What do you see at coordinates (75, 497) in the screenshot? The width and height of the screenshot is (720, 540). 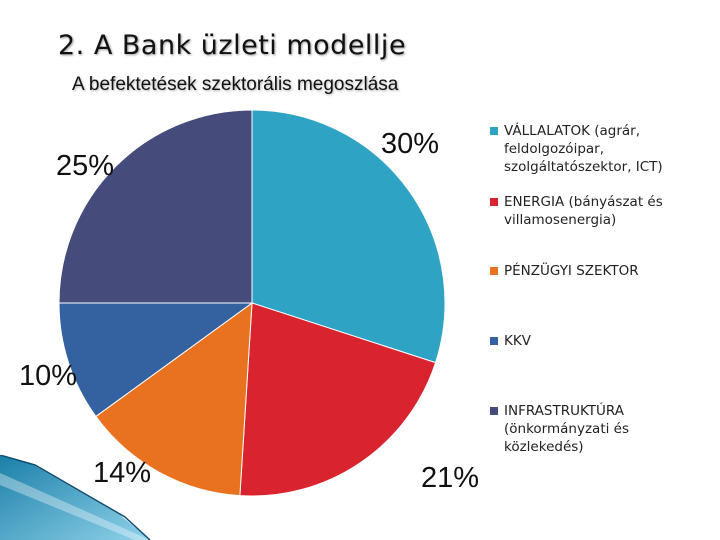 I see `corner-decoration` at bounding box center [75, 497].